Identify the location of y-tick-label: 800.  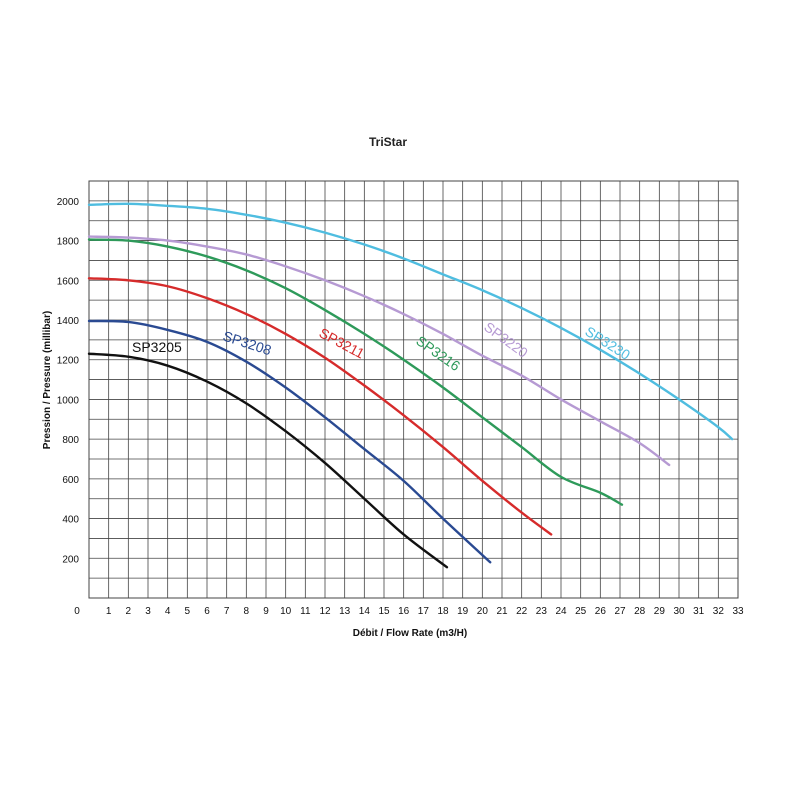
(70, 440).